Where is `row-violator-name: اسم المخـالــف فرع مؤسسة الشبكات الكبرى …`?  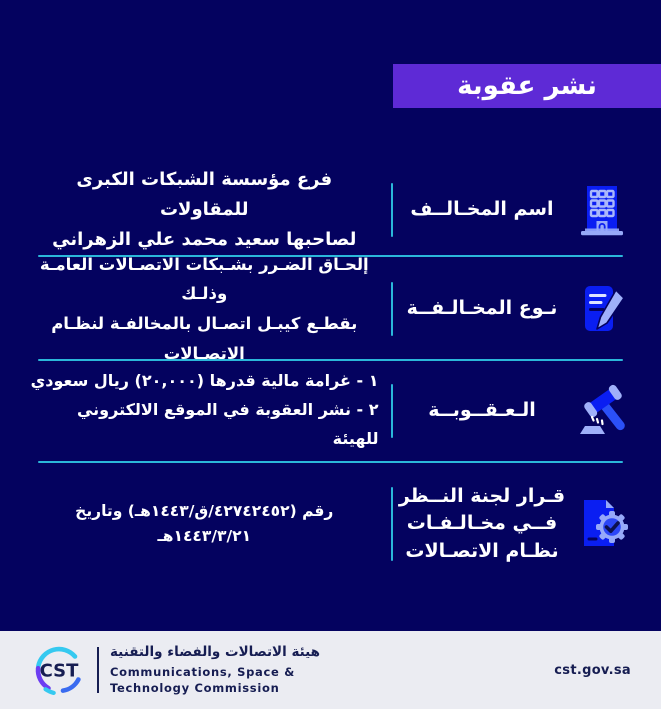 row-violator-name: اسم المخـالــف فرع مؤسسة الشبكات الكبرى … is located at coordinates (330, 210).